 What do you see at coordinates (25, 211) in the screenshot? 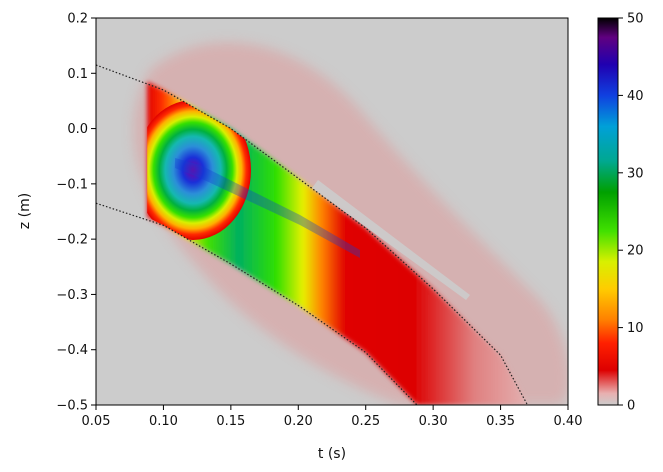
I see `y-axis-label: z (m)` at bounding box center [25, 211].